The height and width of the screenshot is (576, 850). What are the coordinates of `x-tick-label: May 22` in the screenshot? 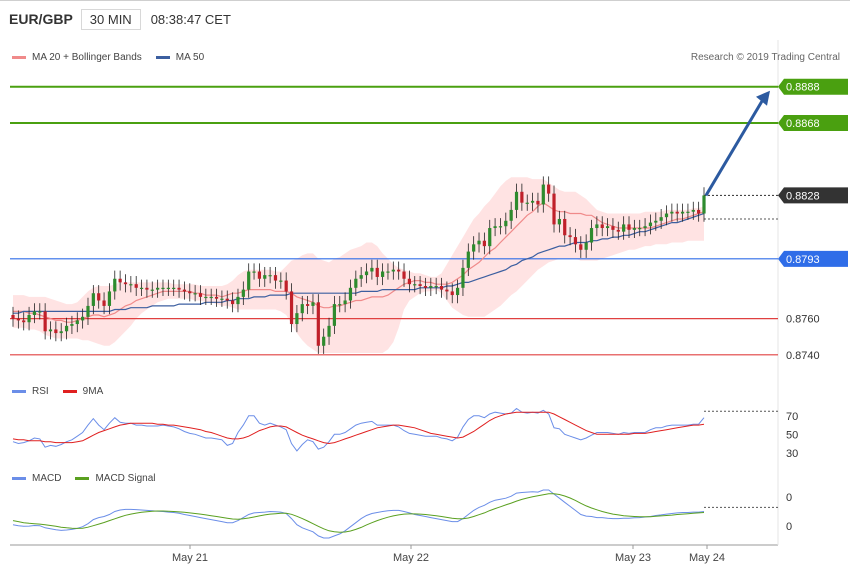 It's located at (411, 558).